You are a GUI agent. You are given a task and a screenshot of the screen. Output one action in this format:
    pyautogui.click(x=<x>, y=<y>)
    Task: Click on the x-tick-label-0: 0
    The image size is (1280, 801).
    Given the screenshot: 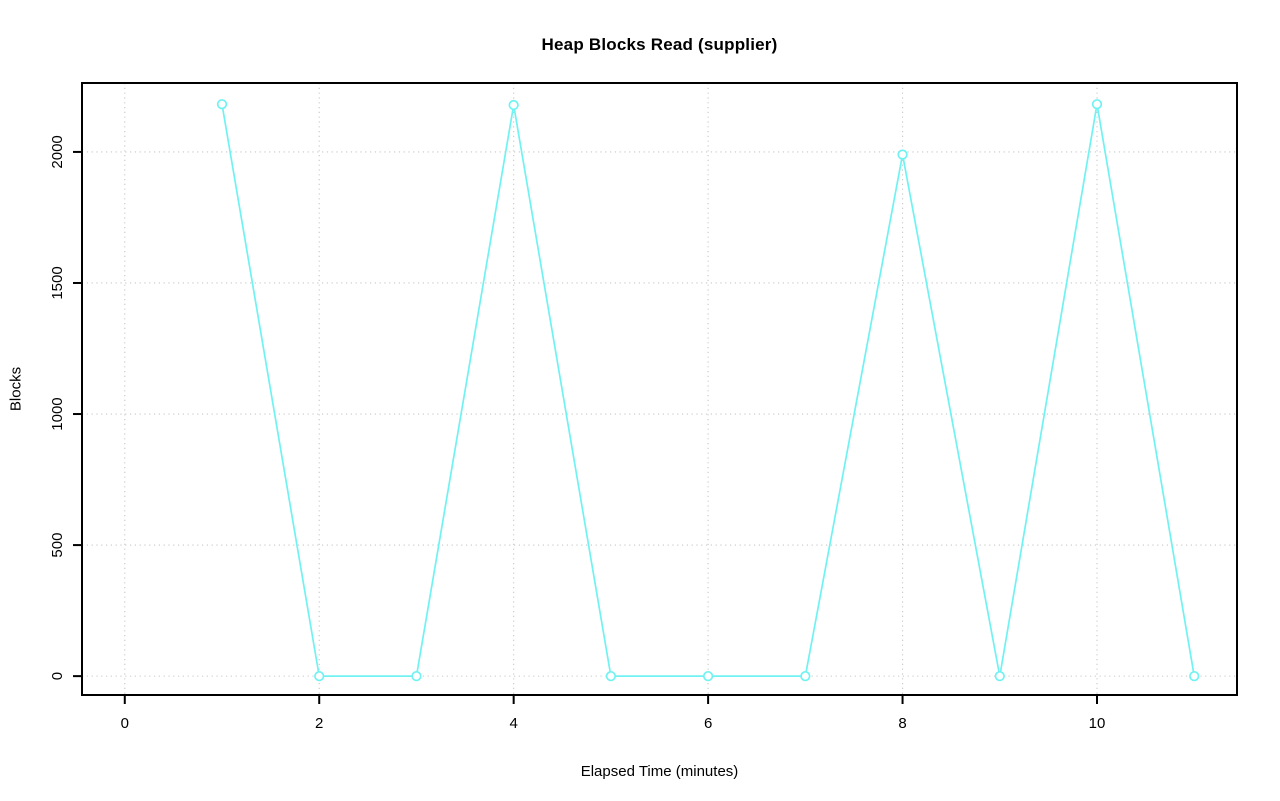 What is the action you would take?
    pyautogui.click(x=125, y=723)
    